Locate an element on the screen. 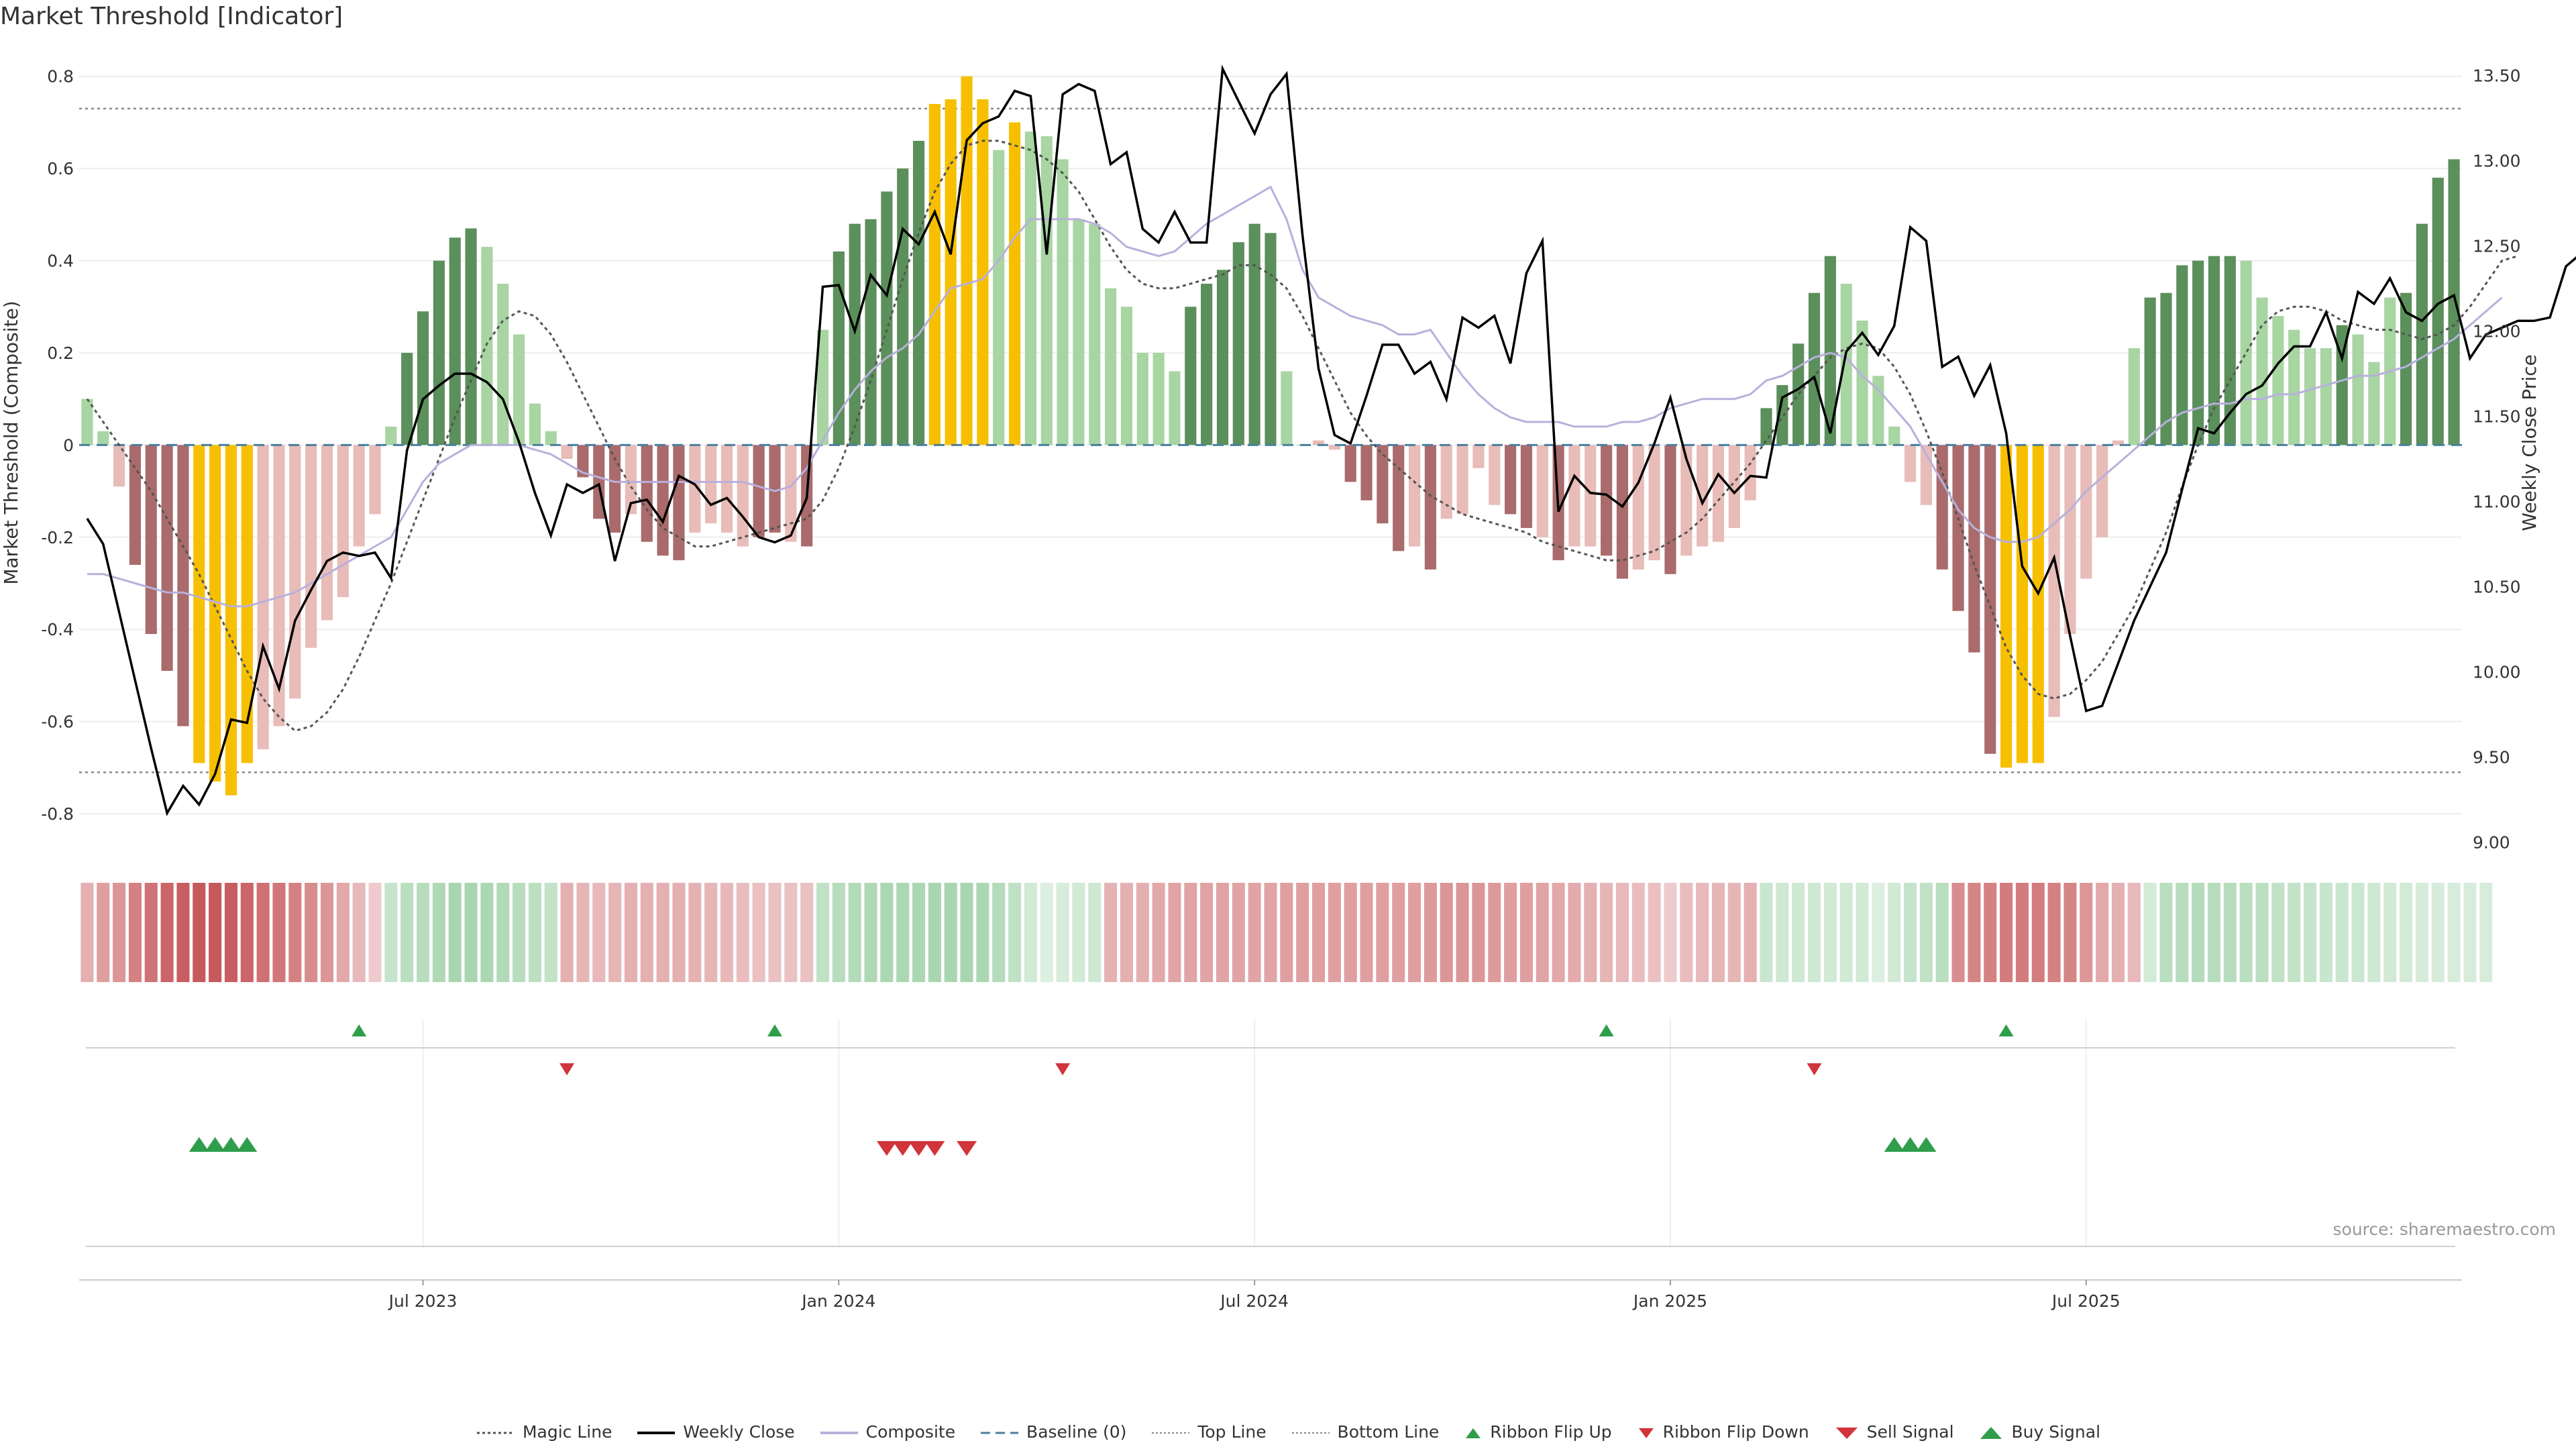  legend-buy-signal: Buy Signal is located at coordinates (2039, 1432).